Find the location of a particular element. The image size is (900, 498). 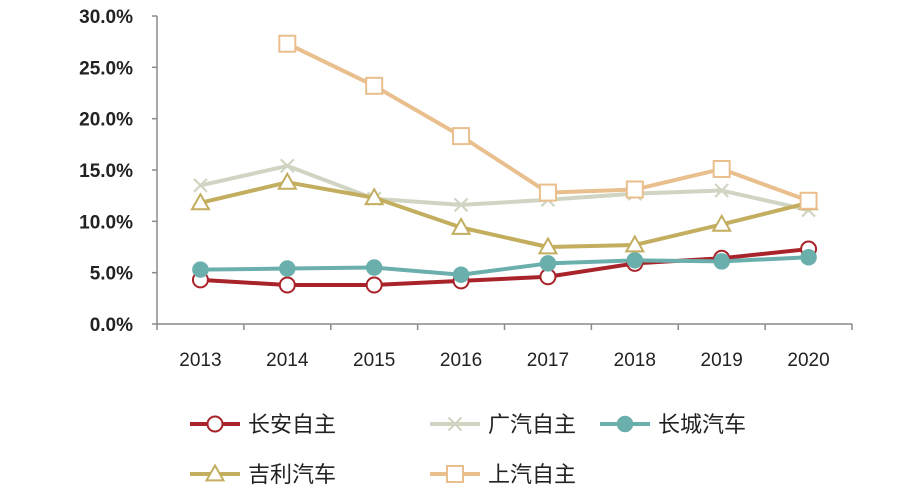

legend-item: 吉利汽车 is located at coordinates (263, 475).